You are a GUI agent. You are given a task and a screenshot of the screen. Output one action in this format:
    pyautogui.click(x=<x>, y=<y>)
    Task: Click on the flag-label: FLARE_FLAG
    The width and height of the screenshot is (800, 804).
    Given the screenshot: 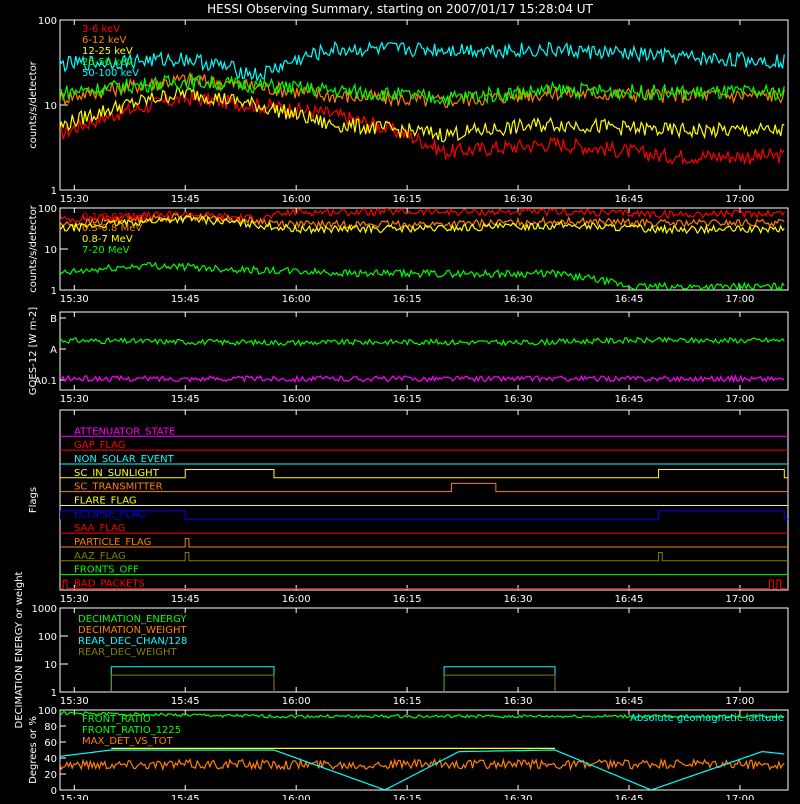 What is the action you would take?
    pyautogui.click(x=105, y=500)
    